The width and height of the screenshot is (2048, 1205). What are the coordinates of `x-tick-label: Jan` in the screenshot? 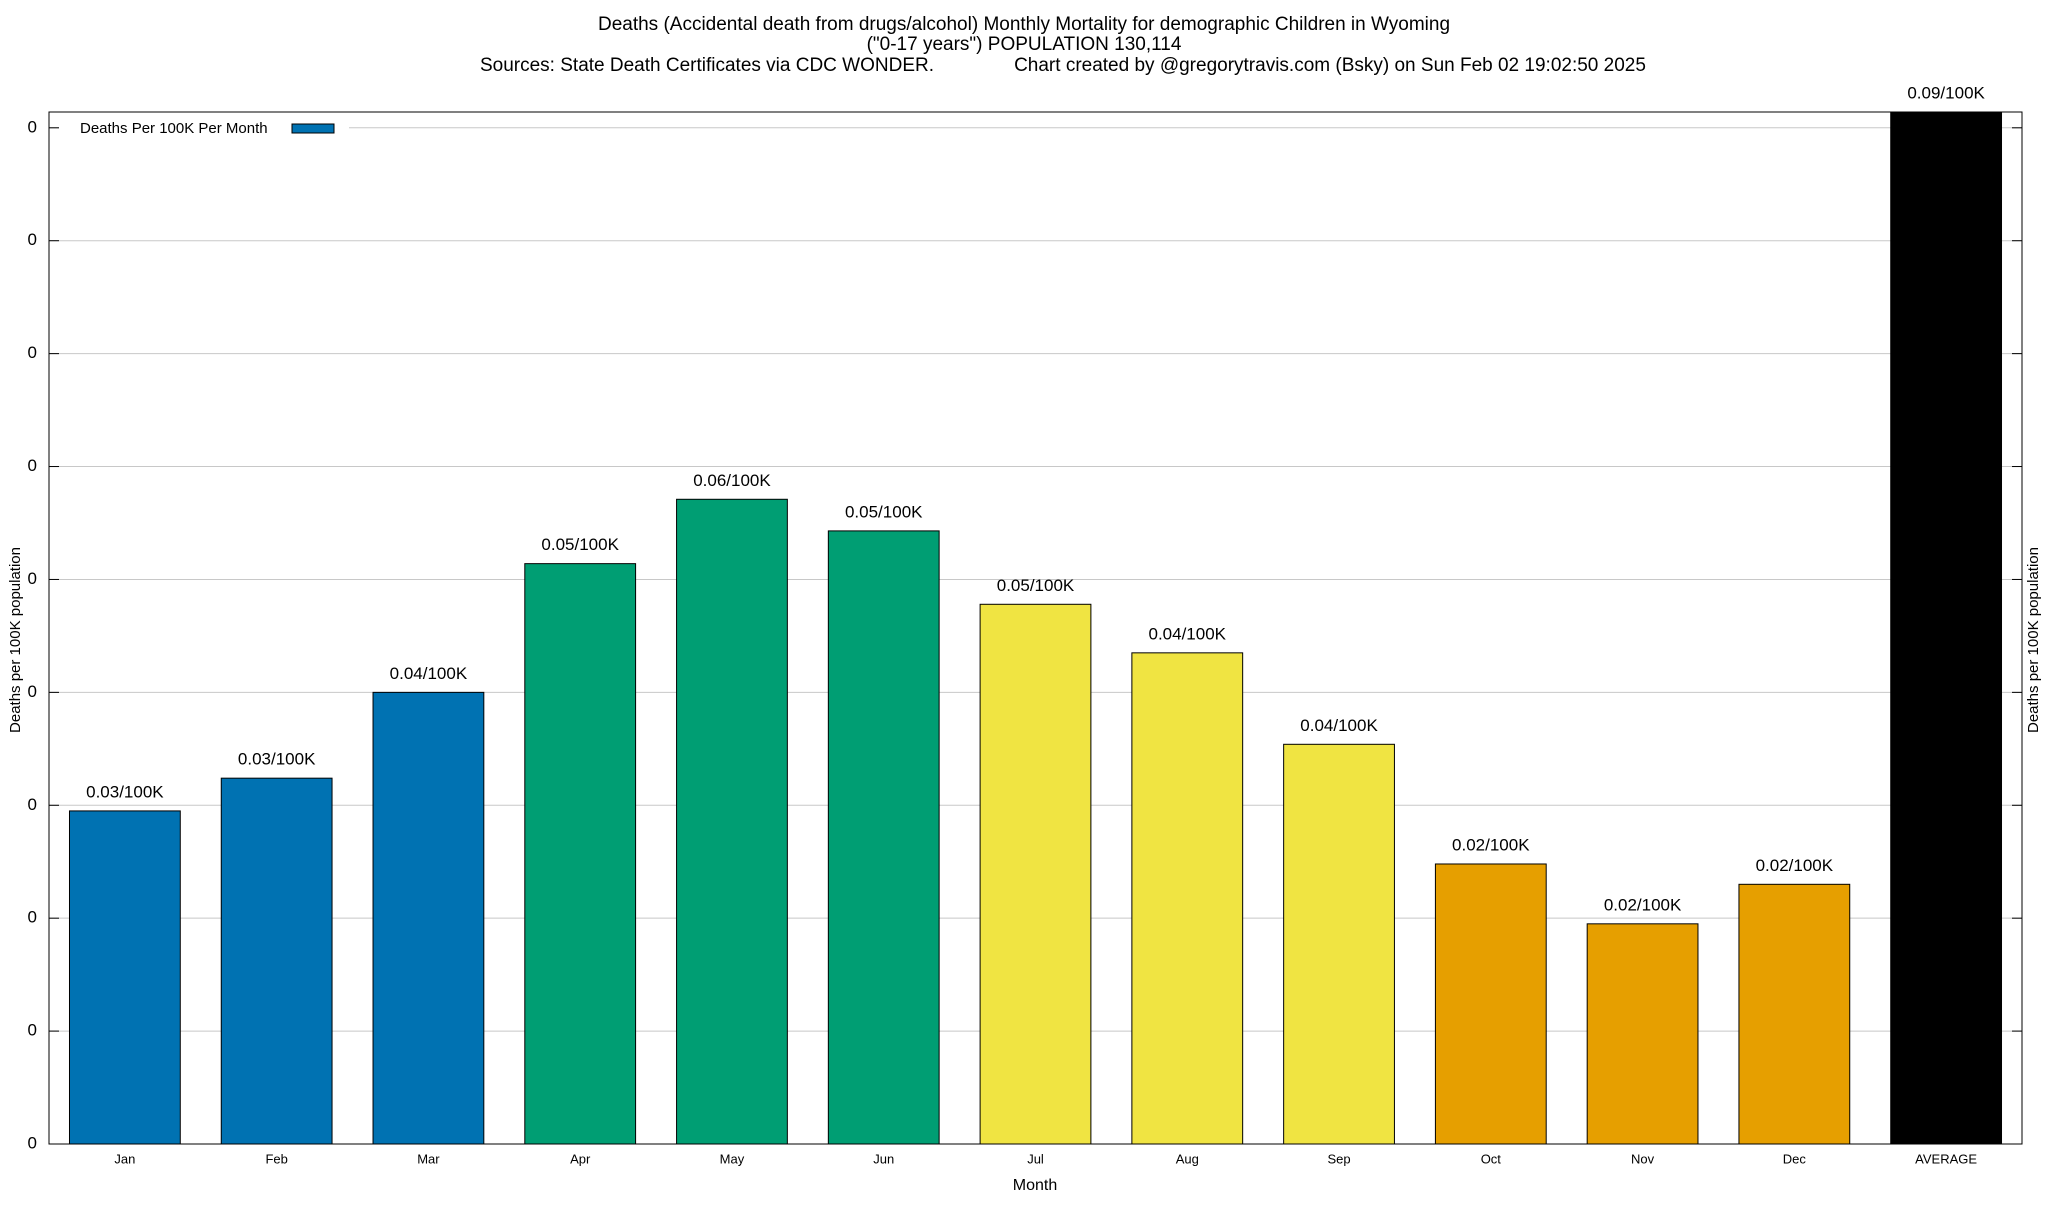 It's located at (124, 1158).